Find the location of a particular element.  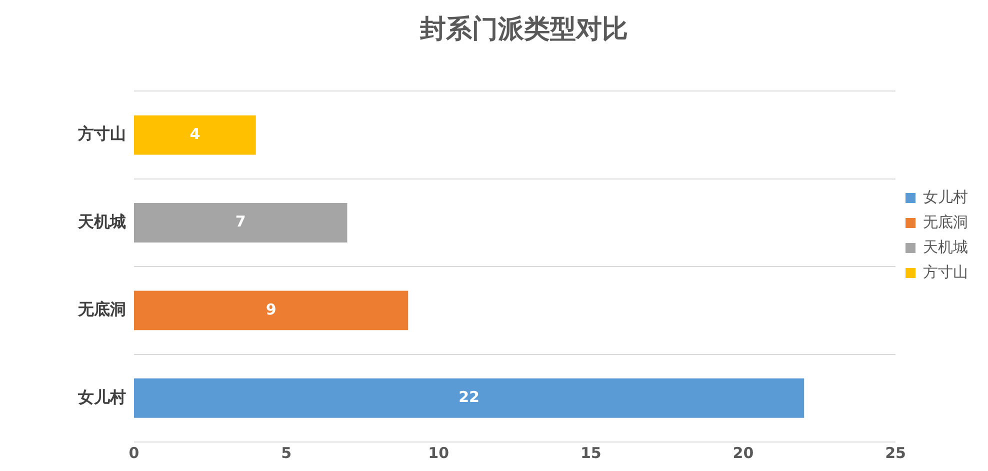

legend-label: 无底洞 is located at coordinates (945, 221).